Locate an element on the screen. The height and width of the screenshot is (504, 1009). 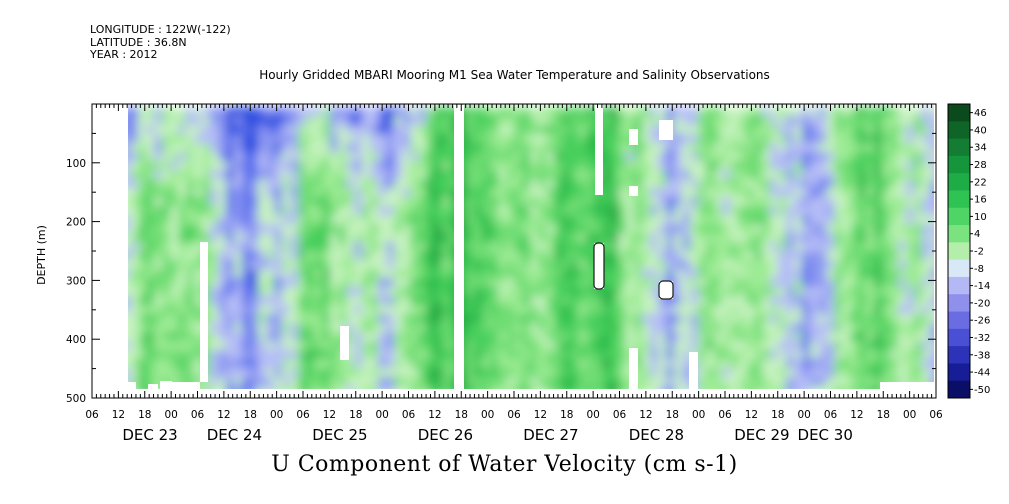
colorbar-label: -2 is located at coordinates (979, 252).